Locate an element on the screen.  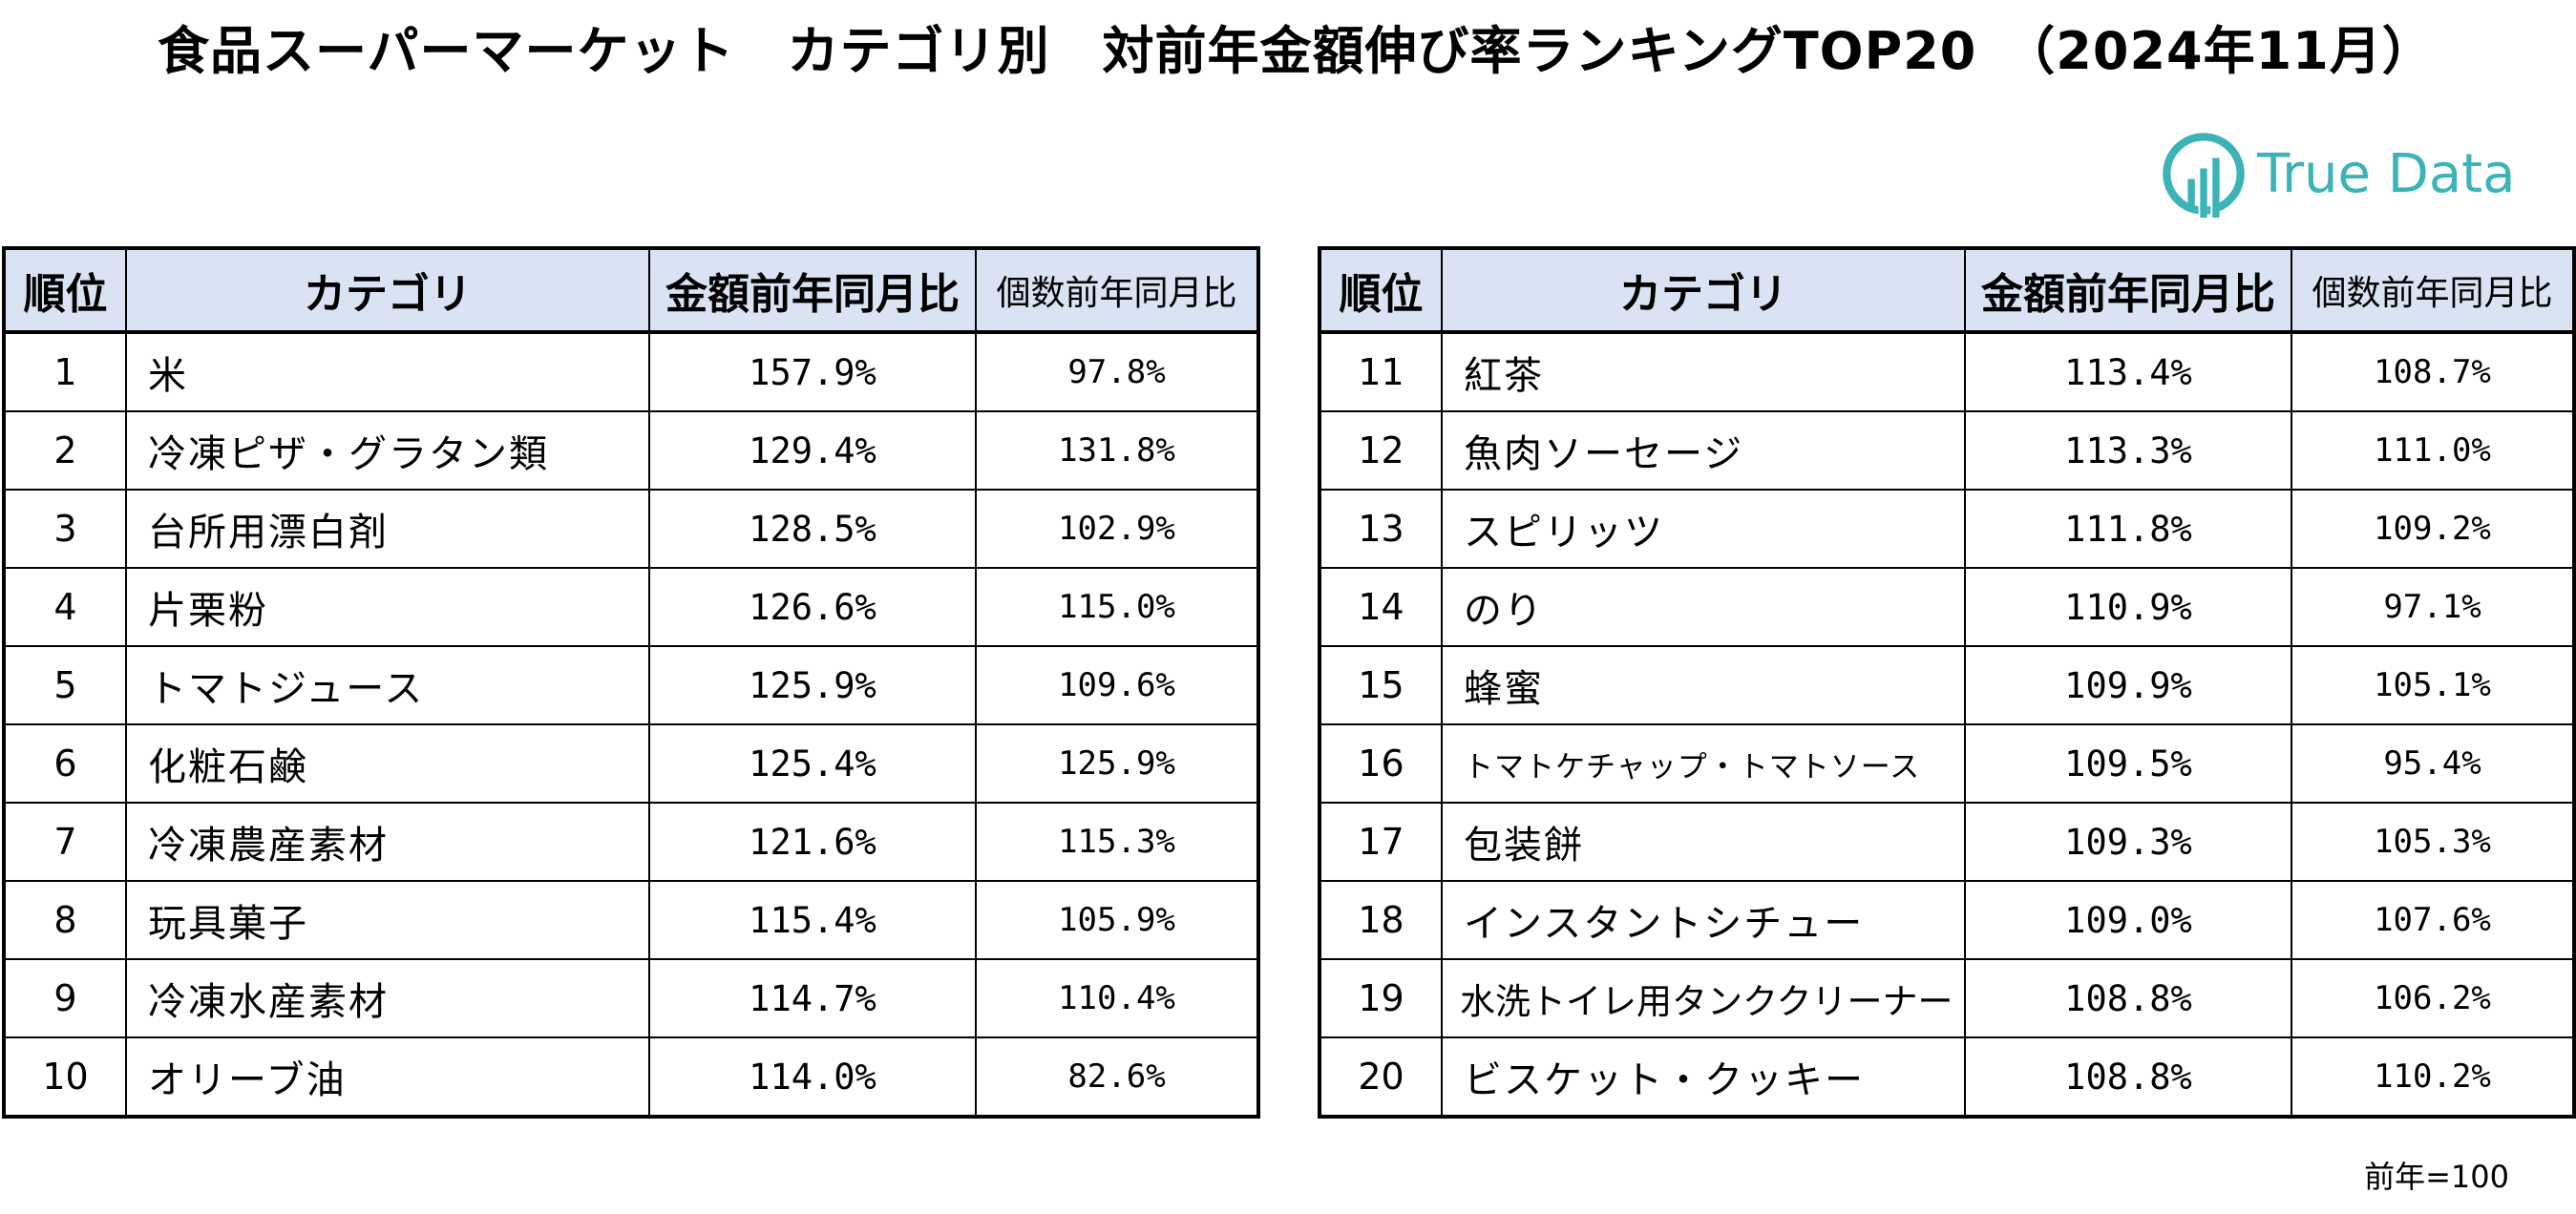
table-row: 9 冷凍水産素材 114.7% 110.4% is located at coordinates (631, 998).